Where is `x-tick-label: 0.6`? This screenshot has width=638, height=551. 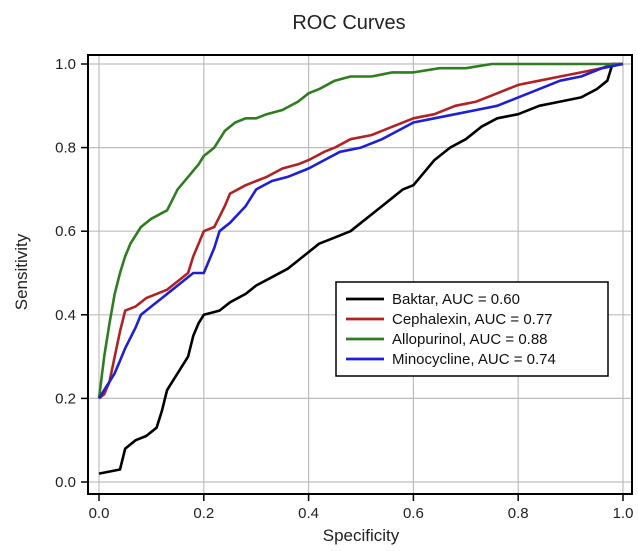
x-tick-label: 0.6 is located at coordinates (413, 513).